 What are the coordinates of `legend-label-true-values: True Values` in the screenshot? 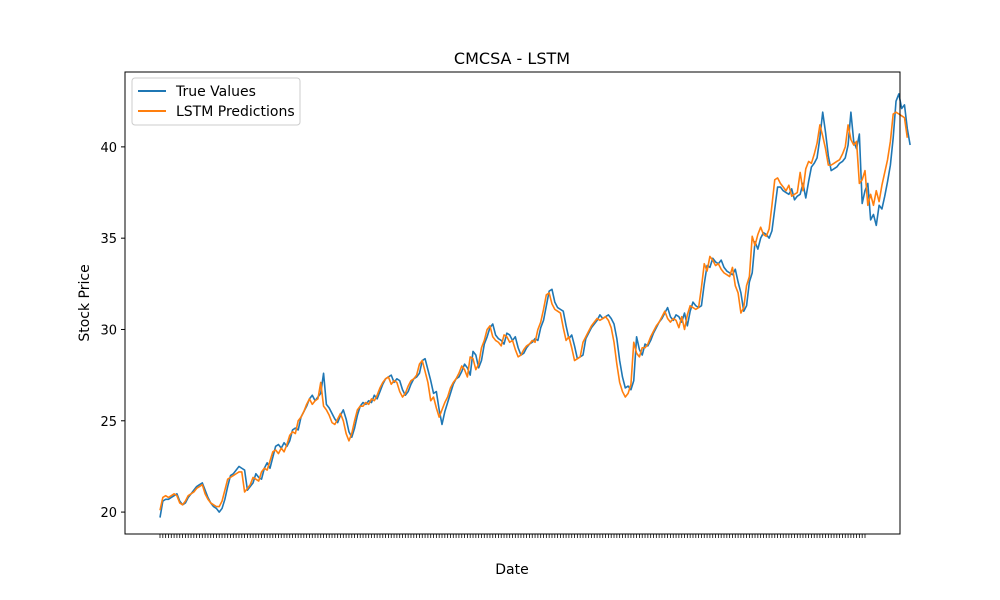 It's located at (215, 92).